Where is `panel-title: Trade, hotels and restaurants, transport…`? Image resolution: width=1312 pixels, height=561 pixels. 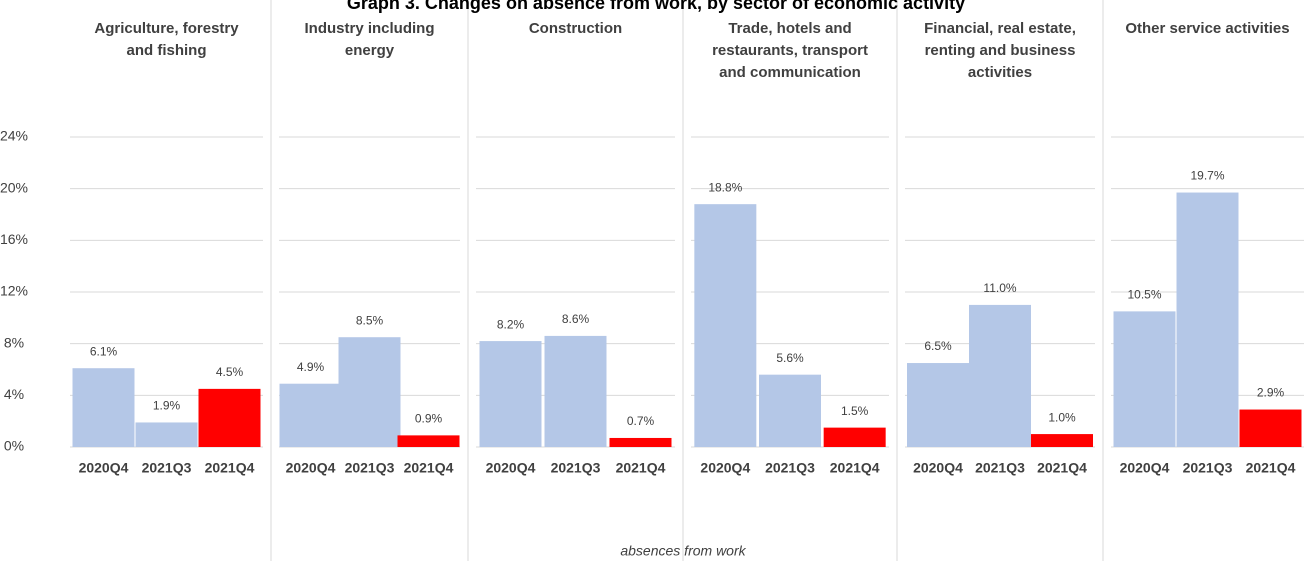
panel-title: Trade, hotels and restaurants, transport… is located at coordinates (790, 50).